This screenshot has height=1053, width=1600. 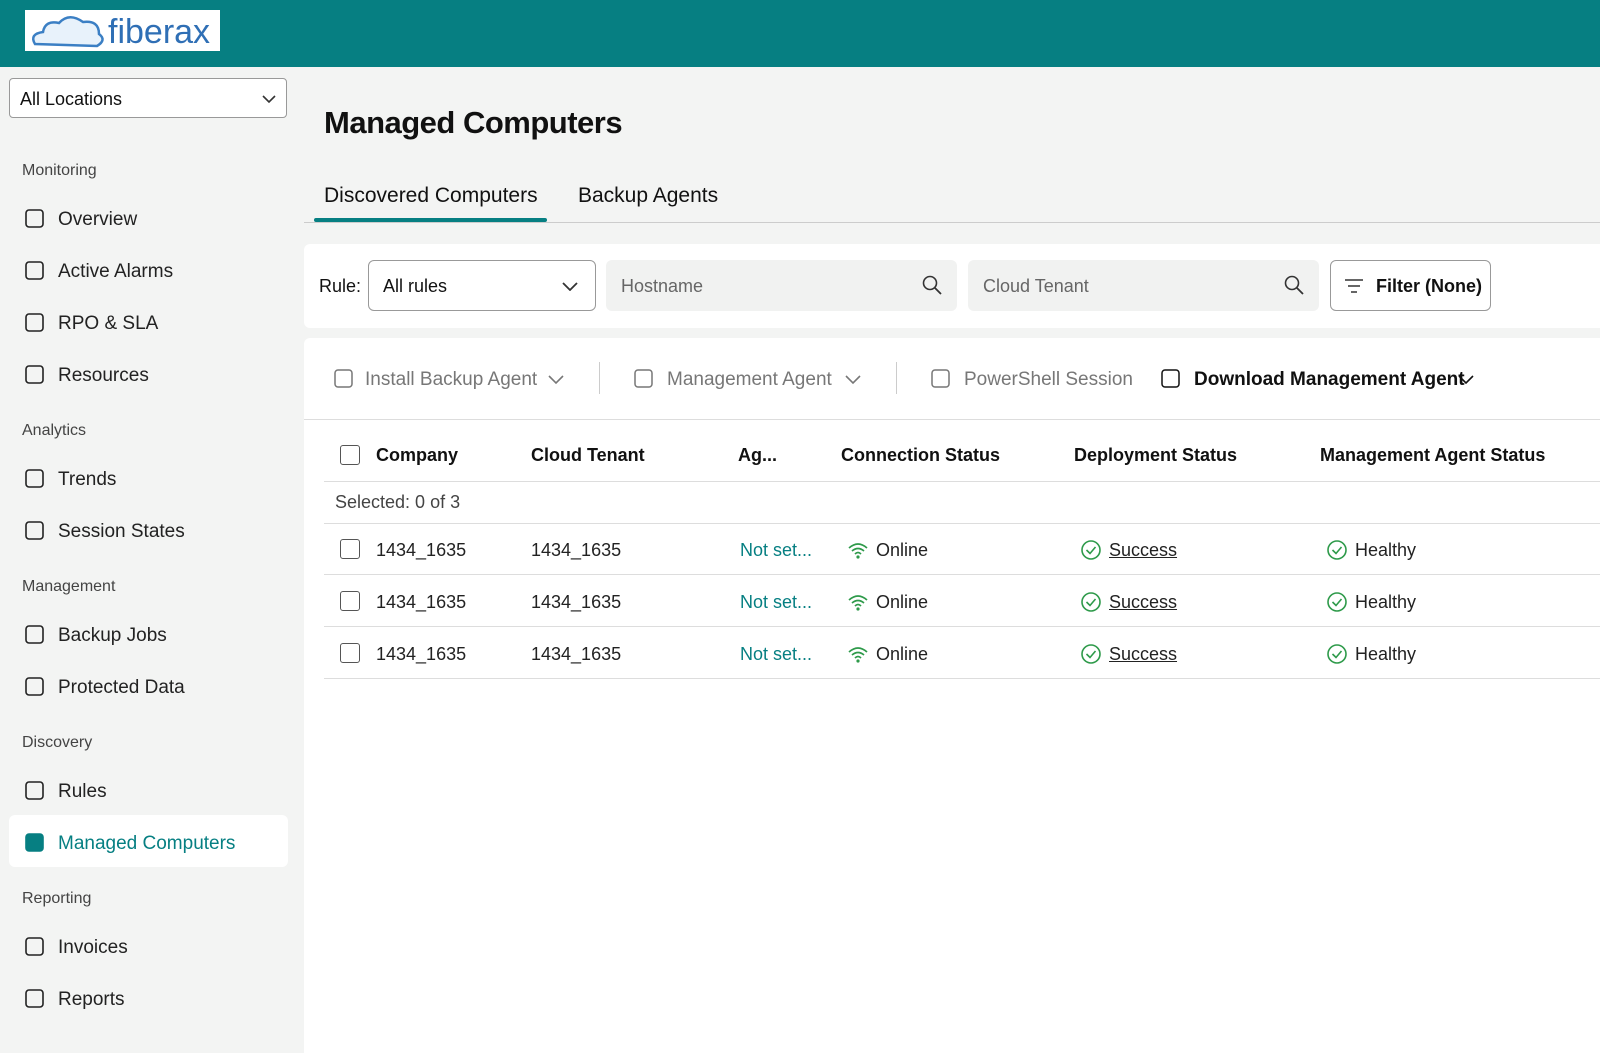 What do you see at coordinates (57, 742) in the screenshot?
I see `nav-section: Discovery` at bounding box center [57, 742].